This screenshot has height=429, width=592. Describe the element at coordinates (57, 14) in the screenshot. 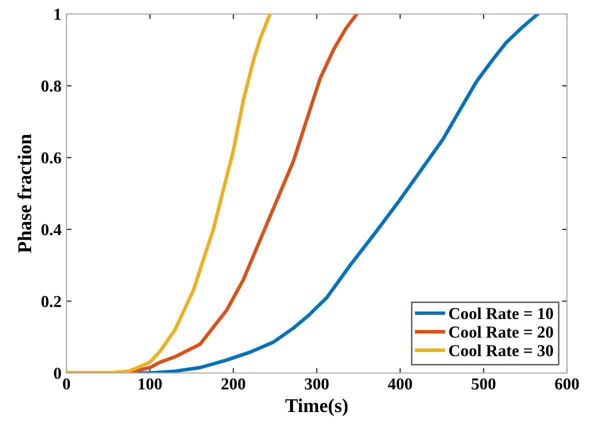

I see `y-tick-label: 1` at that location.